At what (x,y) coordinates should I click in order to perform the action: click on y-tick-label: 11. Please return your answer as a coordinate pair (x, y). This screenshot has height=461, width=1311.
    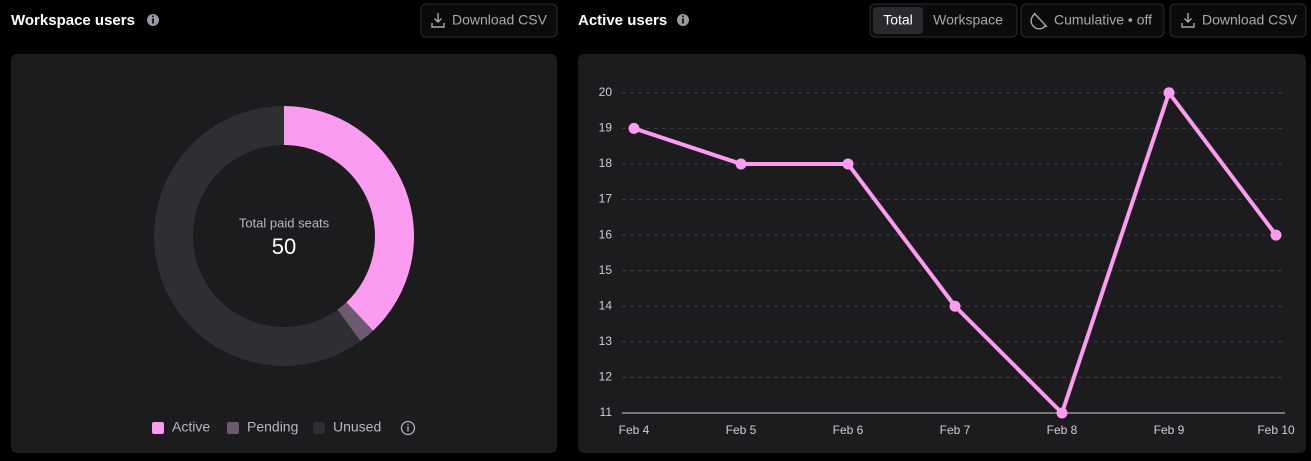
    Looking at the image, I should click on (606, 412).